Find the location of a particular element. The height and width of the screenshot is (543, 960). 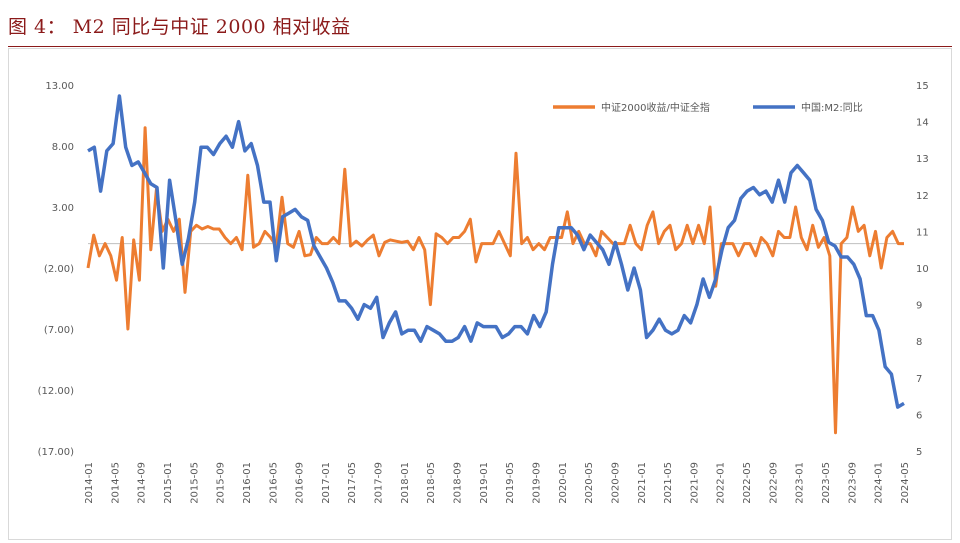

x-tick-label: 2021-01 is located at coordinates (642, 483).